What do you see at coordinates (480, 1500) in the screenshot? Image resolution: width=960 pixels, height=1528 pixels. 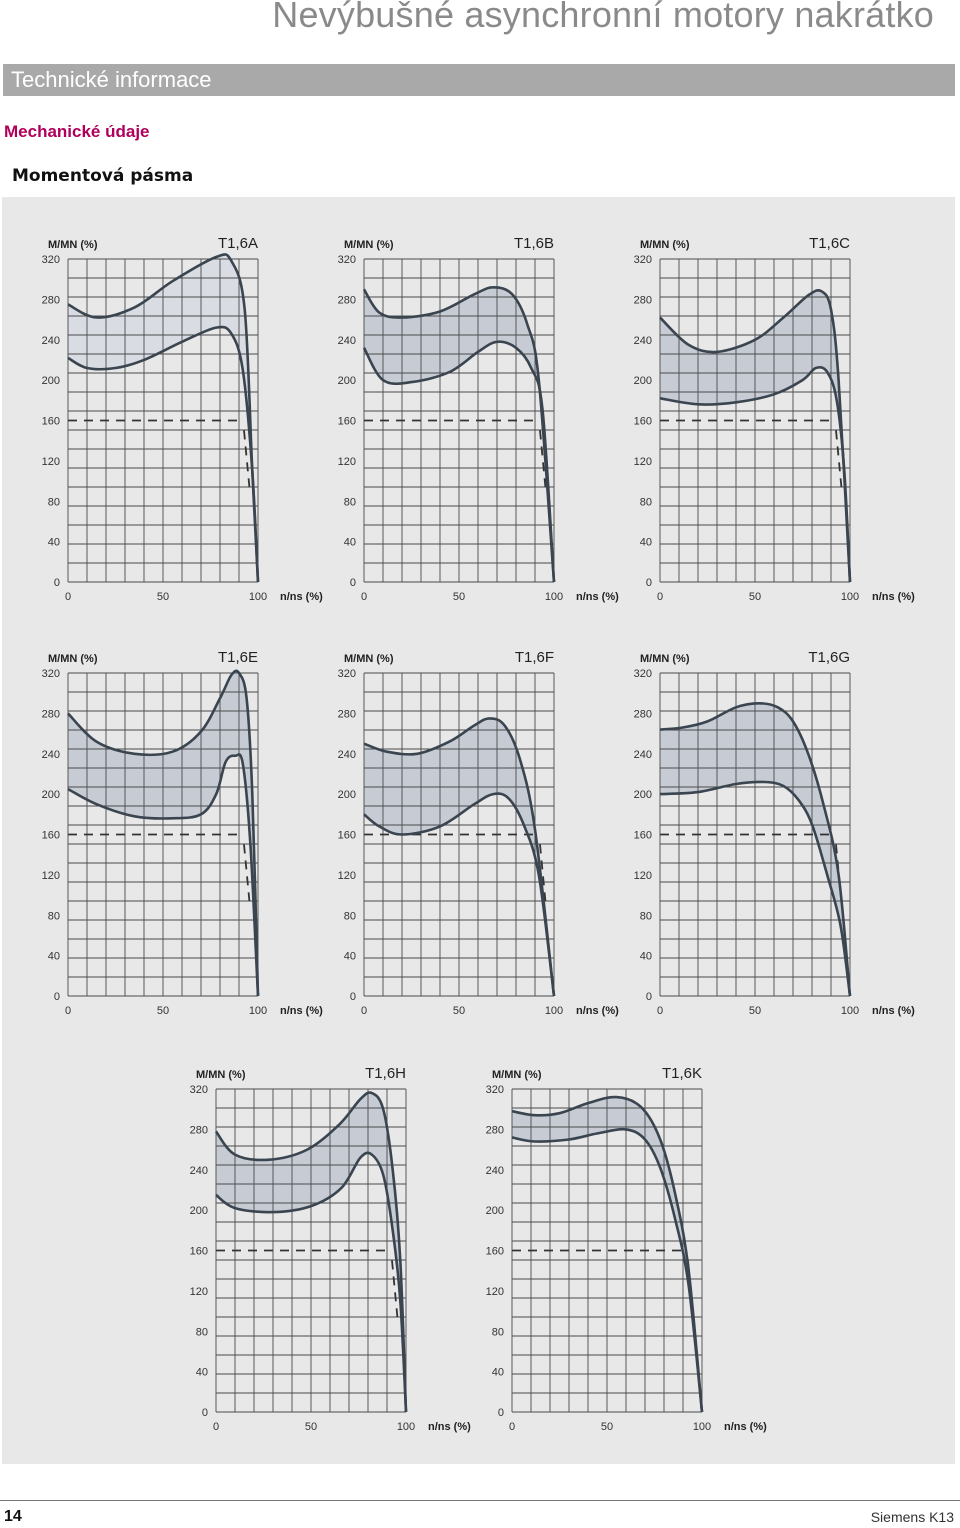 I see `footer-divider` at bounding box center [480, 1500].